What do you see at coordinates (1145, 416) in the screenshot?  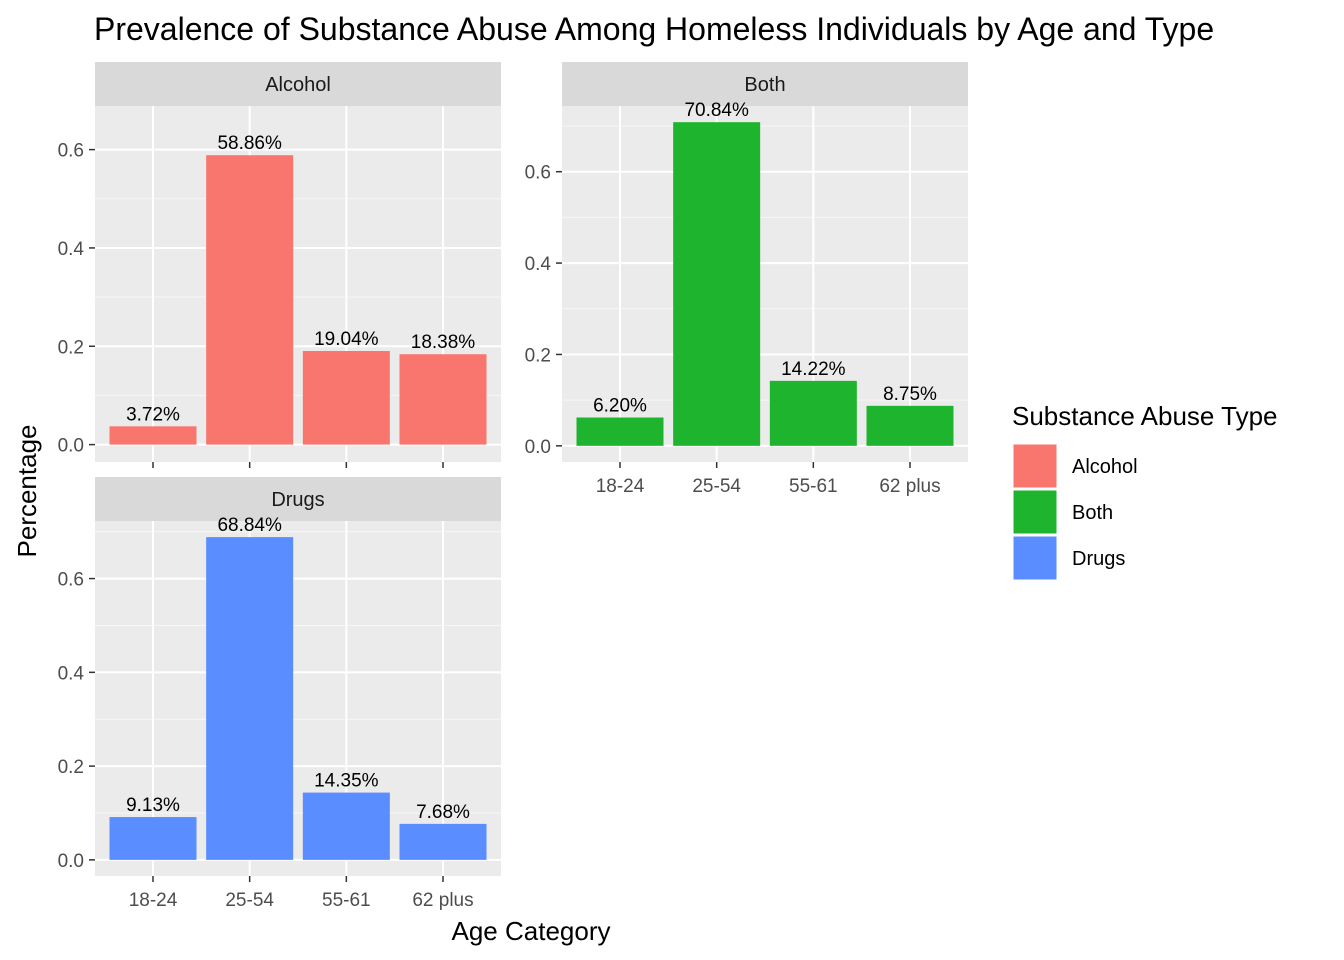 I see `legend-title: Substance Abuse Type` at bounding box center [1145, 416].